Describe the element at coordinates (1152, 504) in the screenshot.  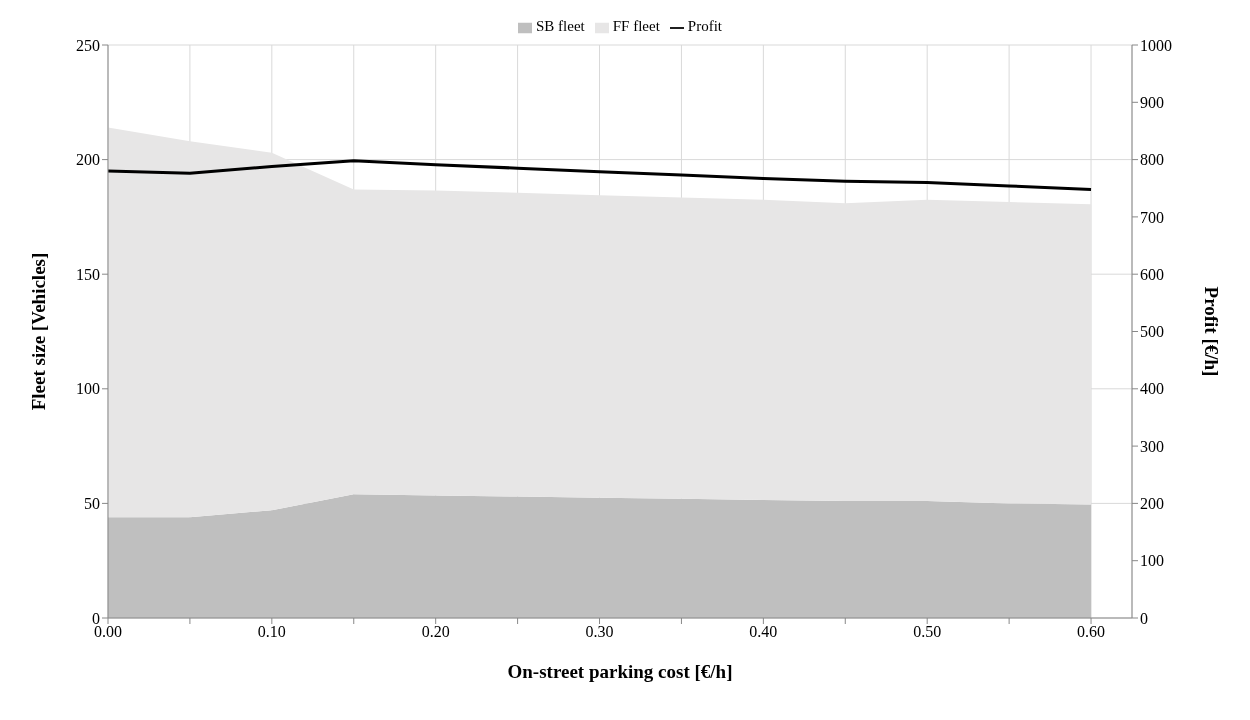
I see `y2-tick-label: 200` at that location.